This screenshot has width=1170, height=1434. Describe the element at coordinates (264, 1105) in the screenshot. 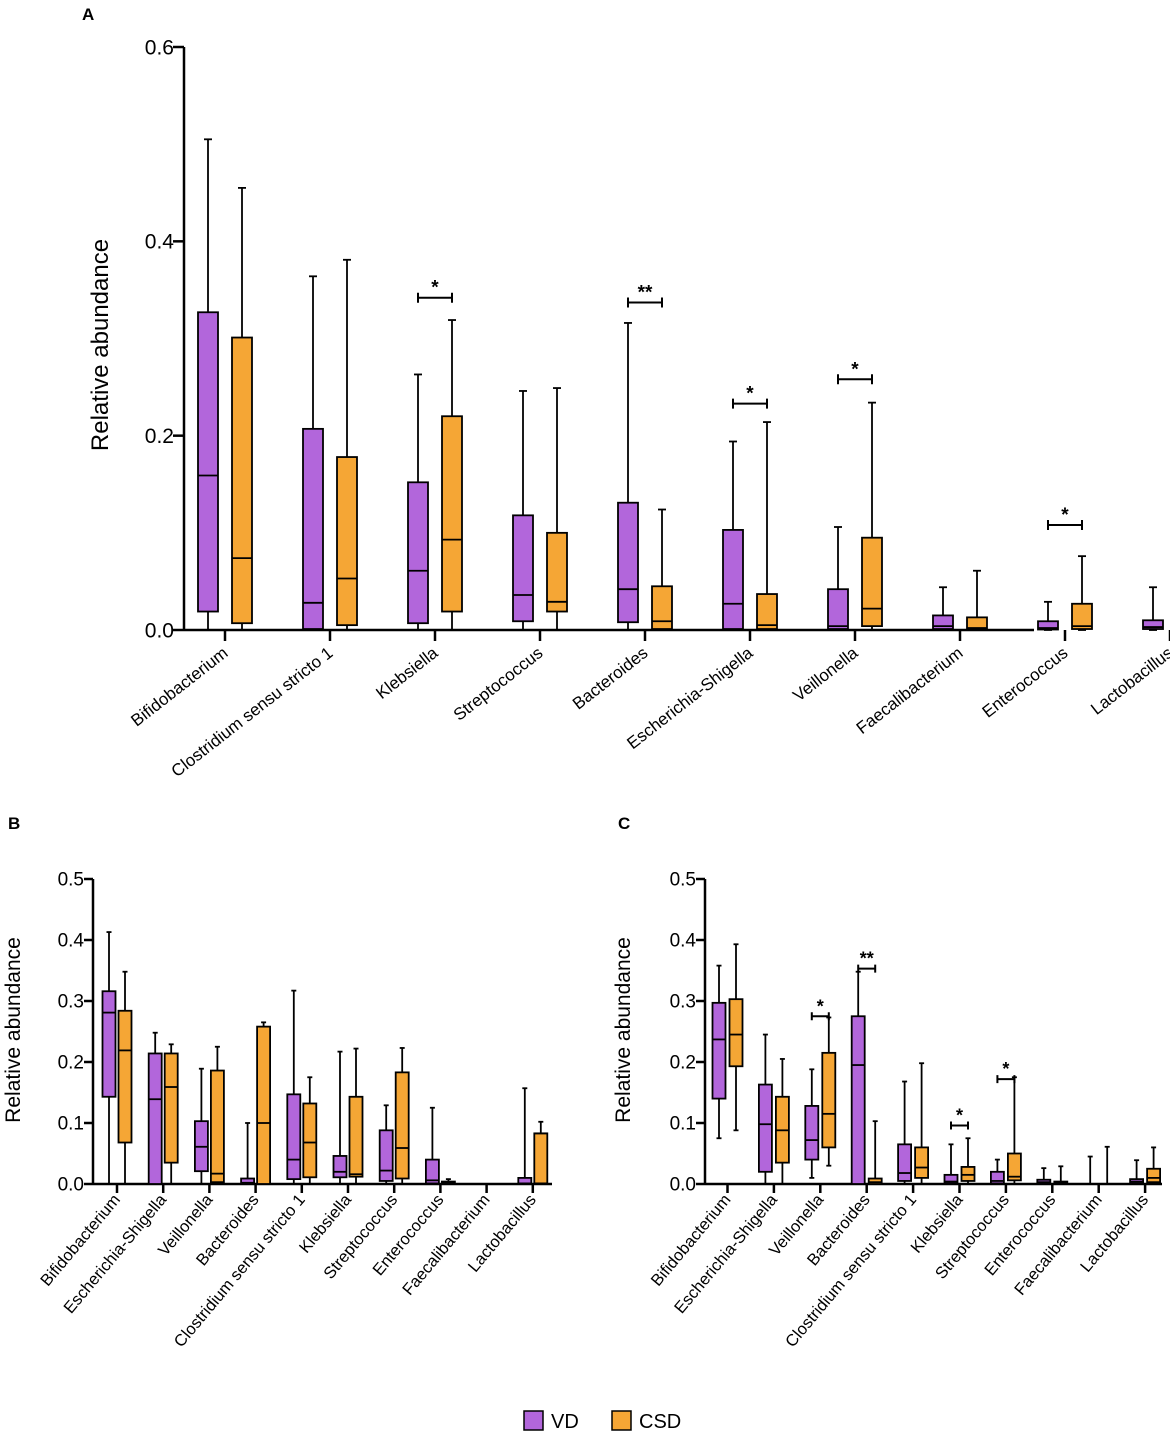

I see `panel-b-csd-bacteroides-box` at that location.